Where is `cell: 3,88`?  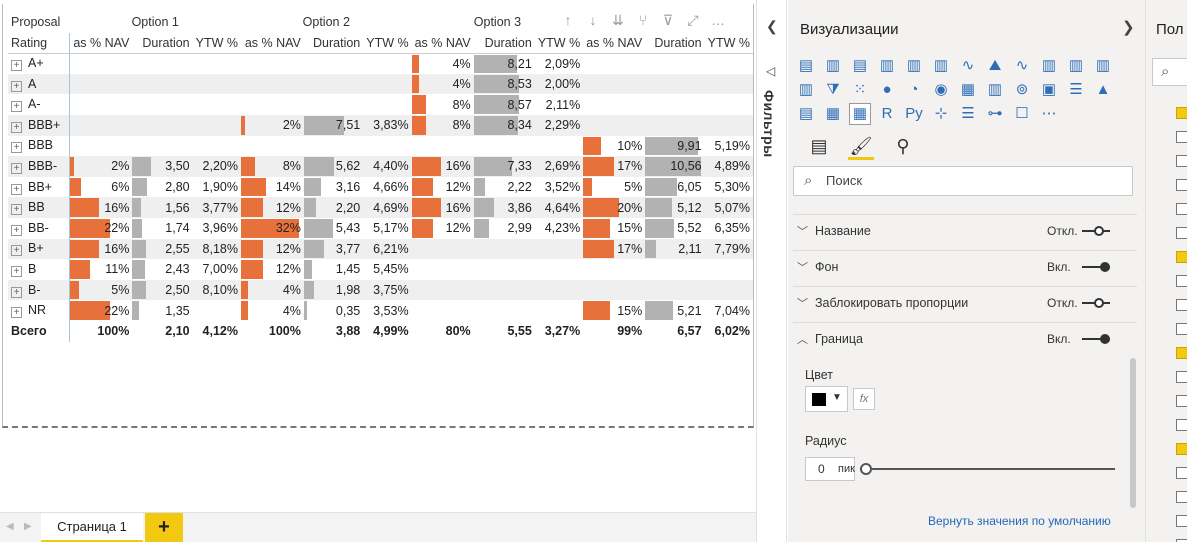 cell: 3,88 is located at coordinates (333, 331).